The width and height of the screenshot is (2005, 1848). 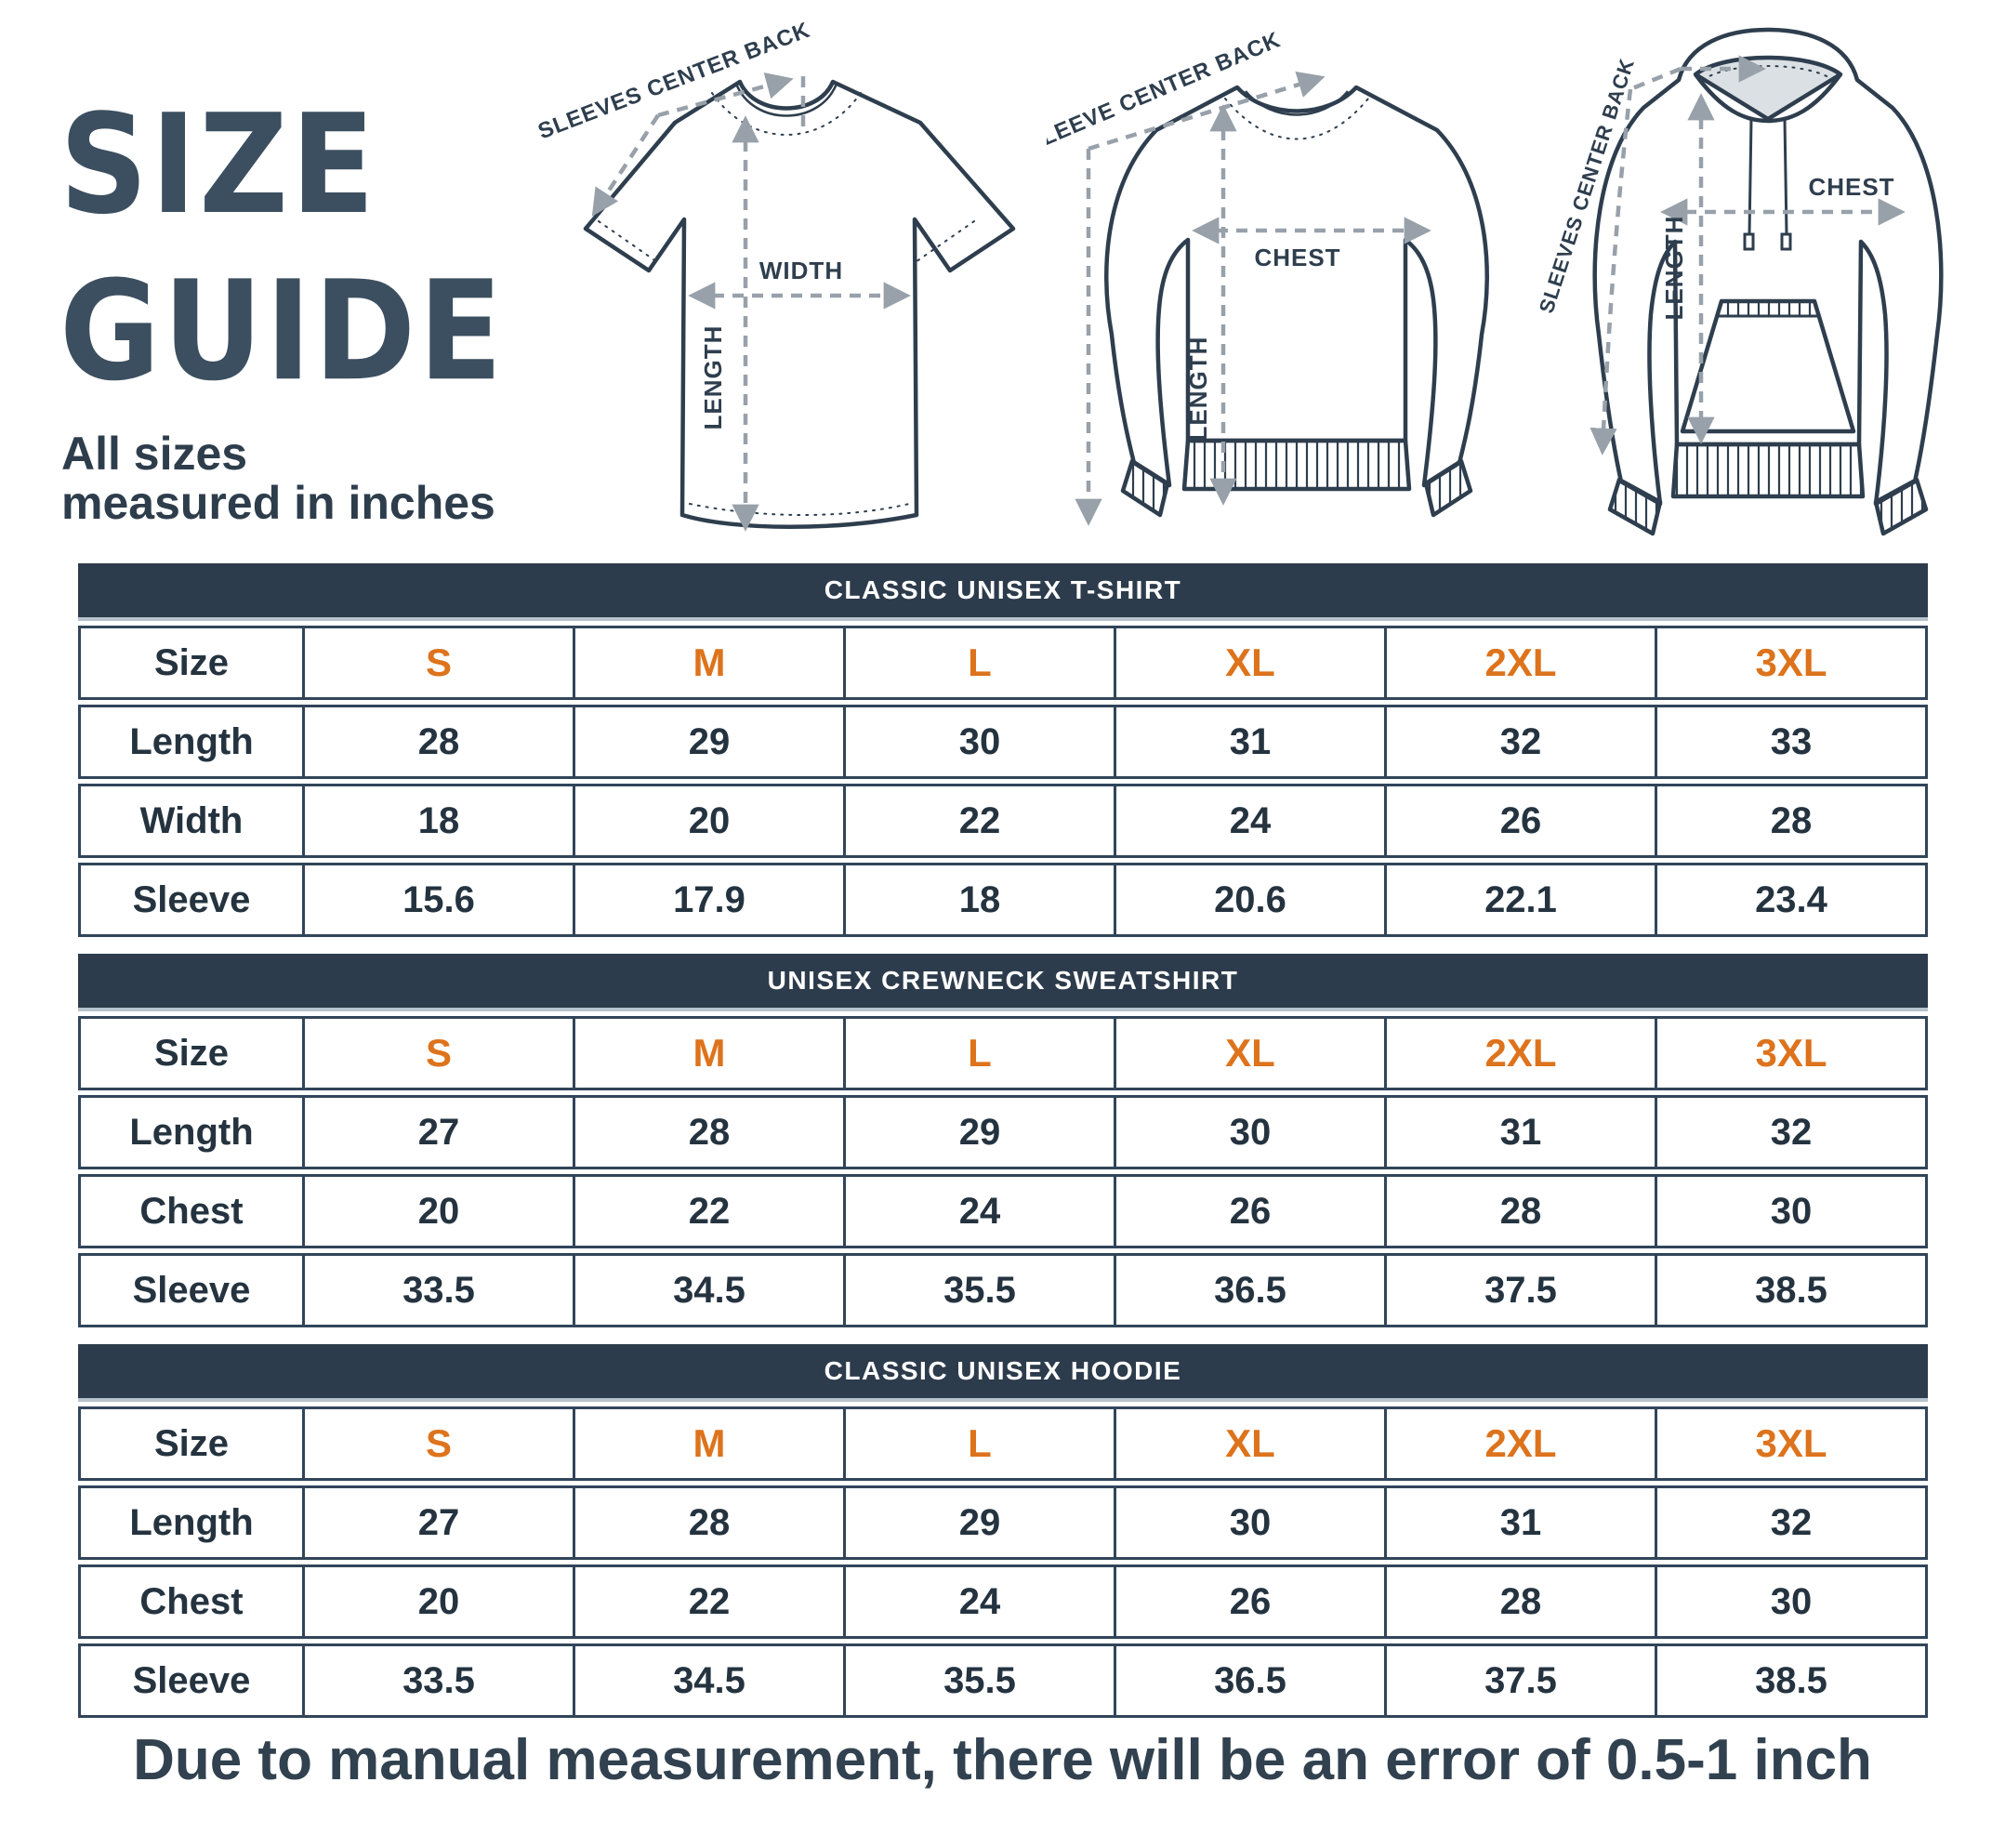 What do you see at coordinates (1851, 187) in the screenshot?
I see `hoodie-chest-label: CHEST` at bounding box center [1851, 187].